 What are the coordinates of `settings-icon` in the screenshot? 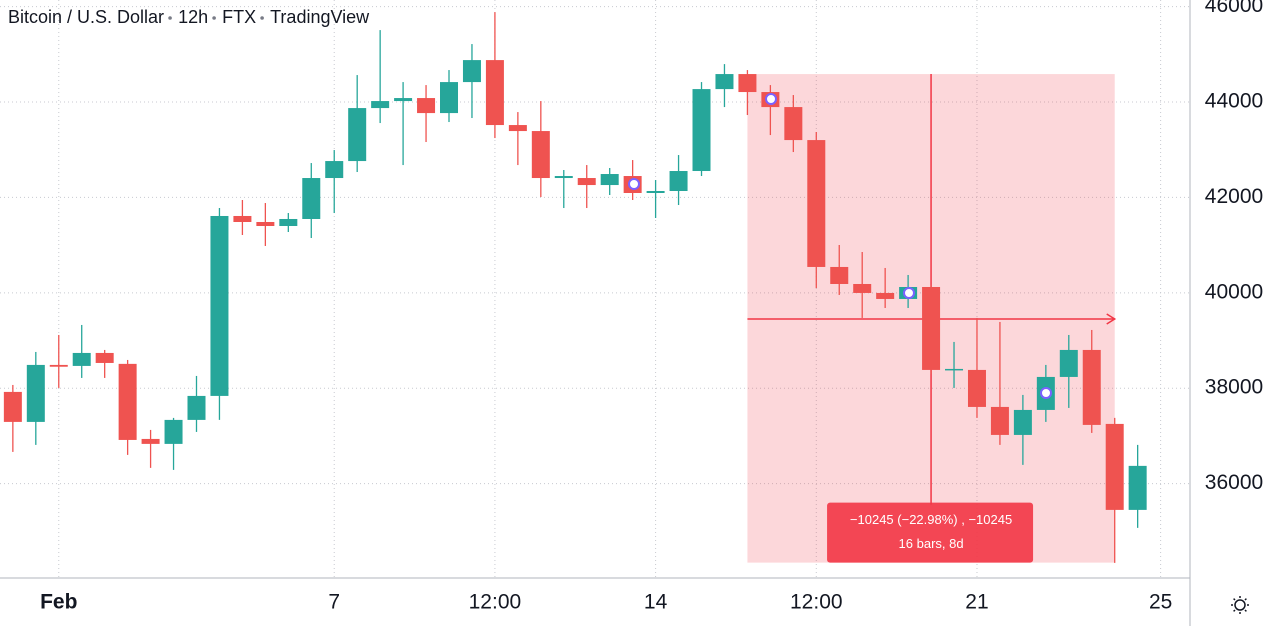 It's located at (1240, 605).